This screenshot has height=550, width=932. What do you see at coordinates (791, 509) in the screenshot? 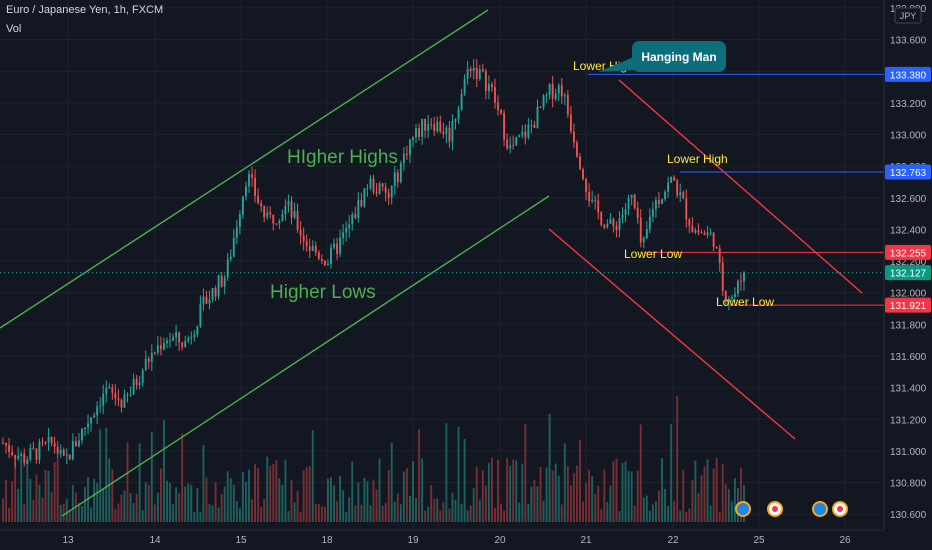
I see `event-icons` at bounding box center [791, 509].